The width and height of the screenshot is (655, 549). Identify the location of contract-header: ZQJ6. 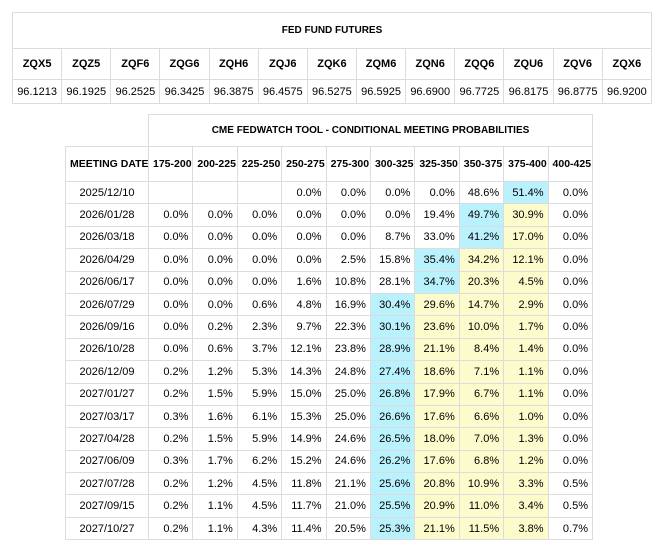
(282, 64).